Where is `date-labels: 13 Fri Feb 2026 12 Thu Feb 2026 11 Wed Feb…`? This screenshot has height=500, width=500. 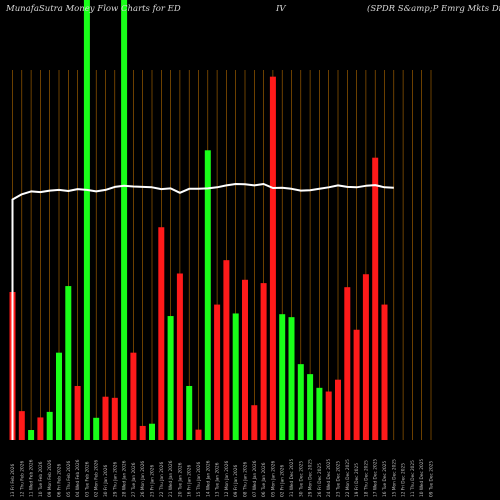
date-labels: 13 Fri Feb 2026 12 Thu Feb 2026 11 Wed Feb… is located at coordinates (222, 478).